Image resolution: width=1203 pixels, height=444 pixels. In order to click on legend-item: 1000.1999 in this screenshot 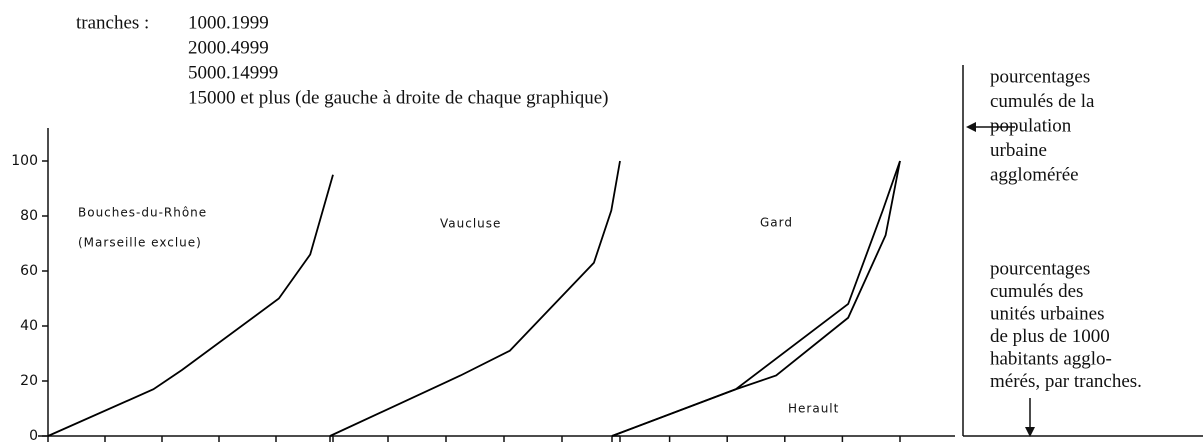, I will do `click(228, 22)`.